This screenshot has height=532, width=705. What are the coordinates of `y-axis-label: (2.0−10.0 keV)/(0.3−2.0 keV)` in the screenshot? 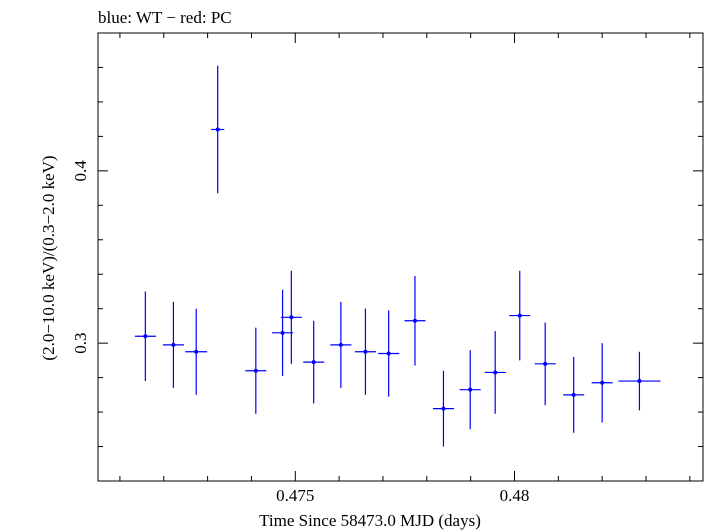 It's located at (48, 257).